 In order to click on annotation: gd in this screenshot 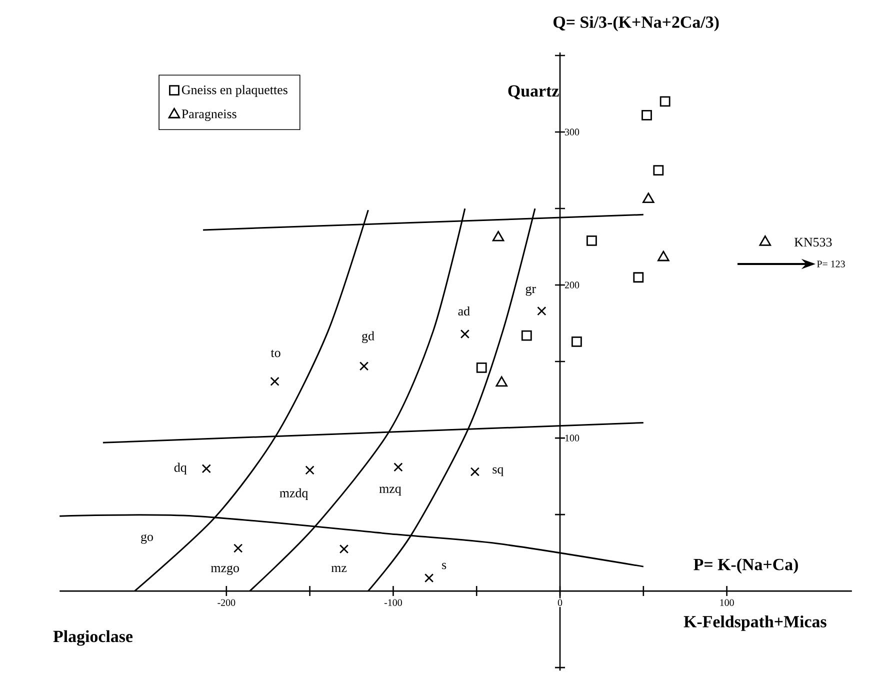, I will do `click(368, 337)`.